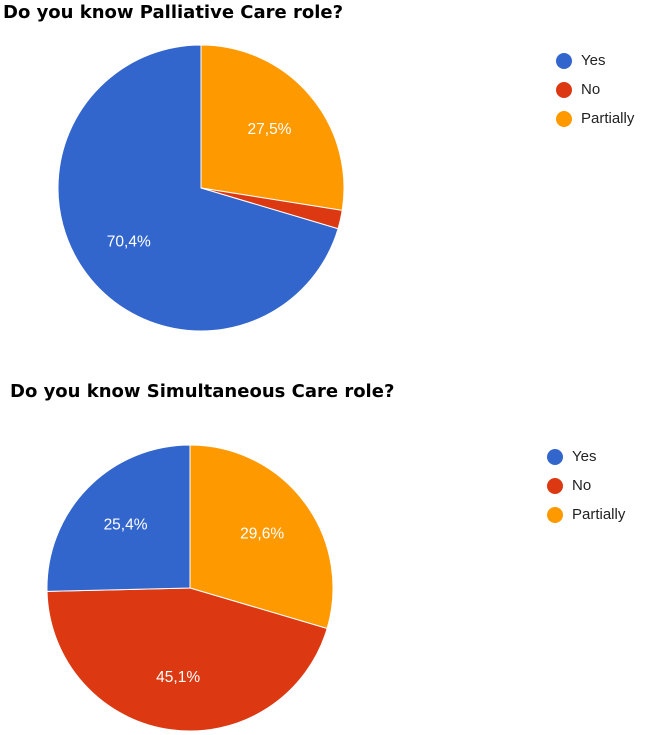  Describe the element at coordinates (126, 525) in the screenshot. I see `slice-label-yes: 25,4%` at that location.